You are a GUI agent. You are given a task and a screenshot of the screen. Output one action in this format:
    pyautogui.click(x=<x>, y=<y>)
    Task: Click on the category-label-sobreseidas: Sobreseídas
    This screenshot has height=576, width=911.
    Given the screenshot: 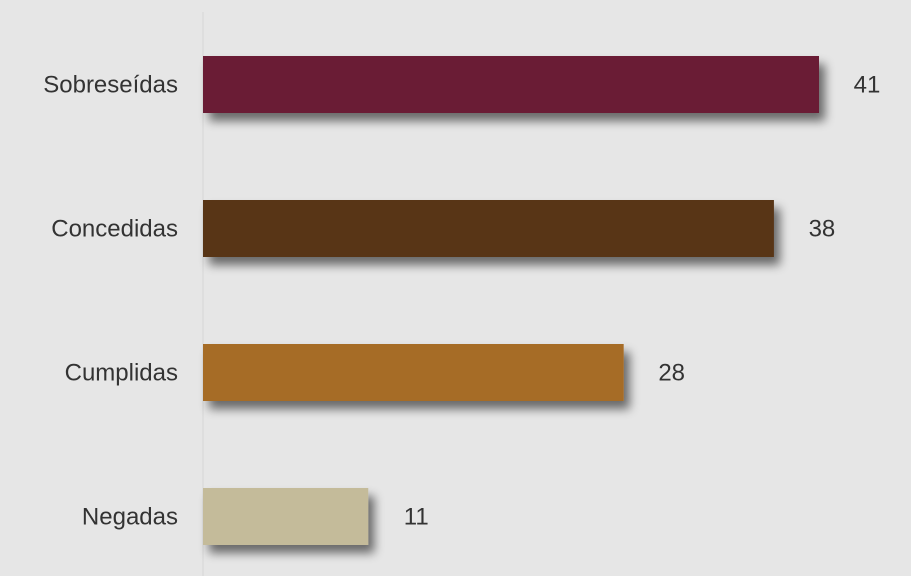 What is the action you would take?
    pyautogui.click(x=110, y=85)
    